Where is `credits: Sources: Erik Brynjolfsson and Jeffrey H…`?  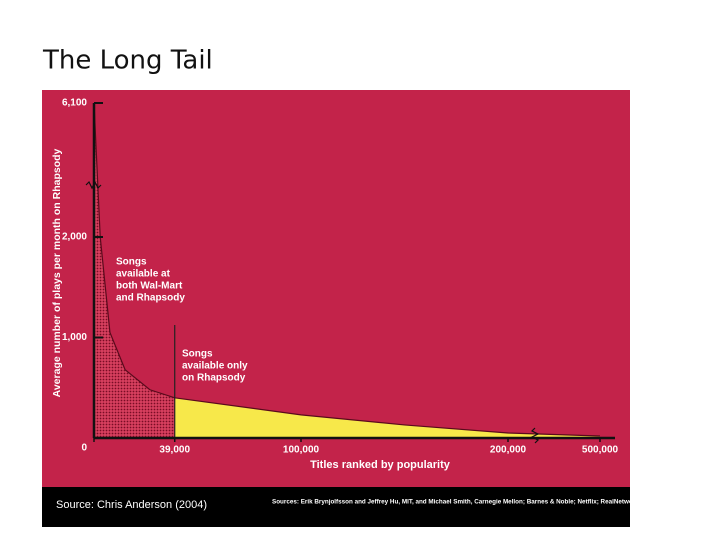 credits: Sources: Erik Brynjolfsson and Jeffrey H… is located at coordinates (457, 502).